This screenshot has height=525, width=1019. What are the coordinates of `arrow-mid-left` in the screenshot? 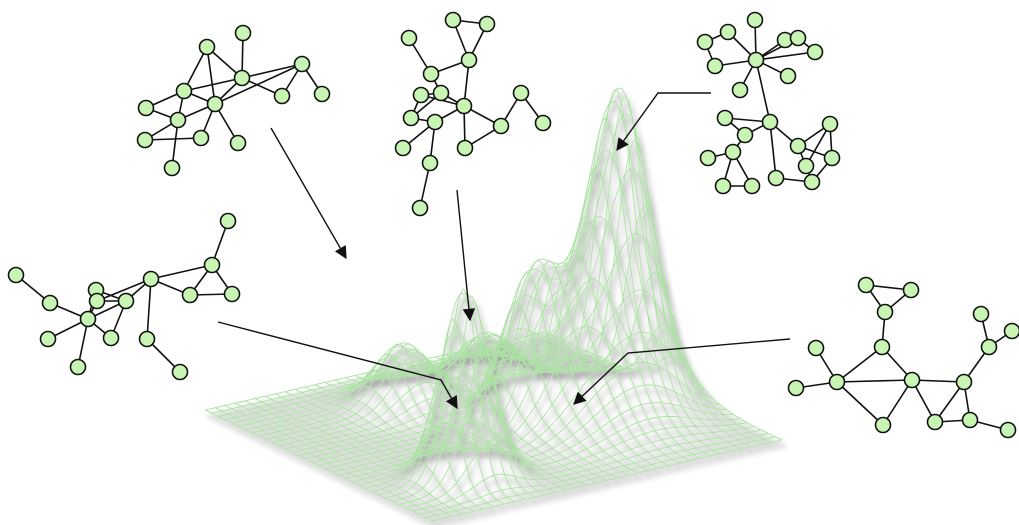 It's located at (337, 365).